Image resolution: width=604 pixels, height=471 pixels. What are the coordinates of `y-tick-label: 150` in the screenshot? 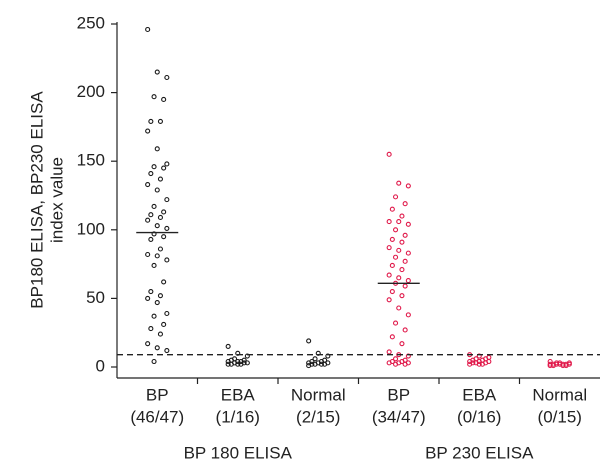 It's located at (91, 160).